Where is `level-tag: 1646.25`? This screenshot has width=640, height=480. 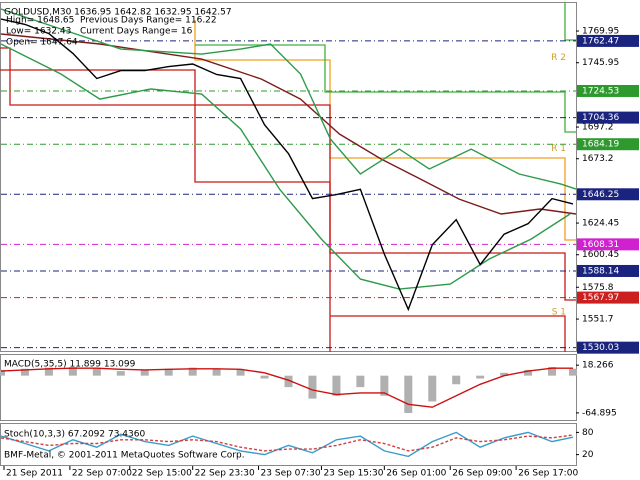
level-tag: 1646.25 is located at coordinates (608, 194).